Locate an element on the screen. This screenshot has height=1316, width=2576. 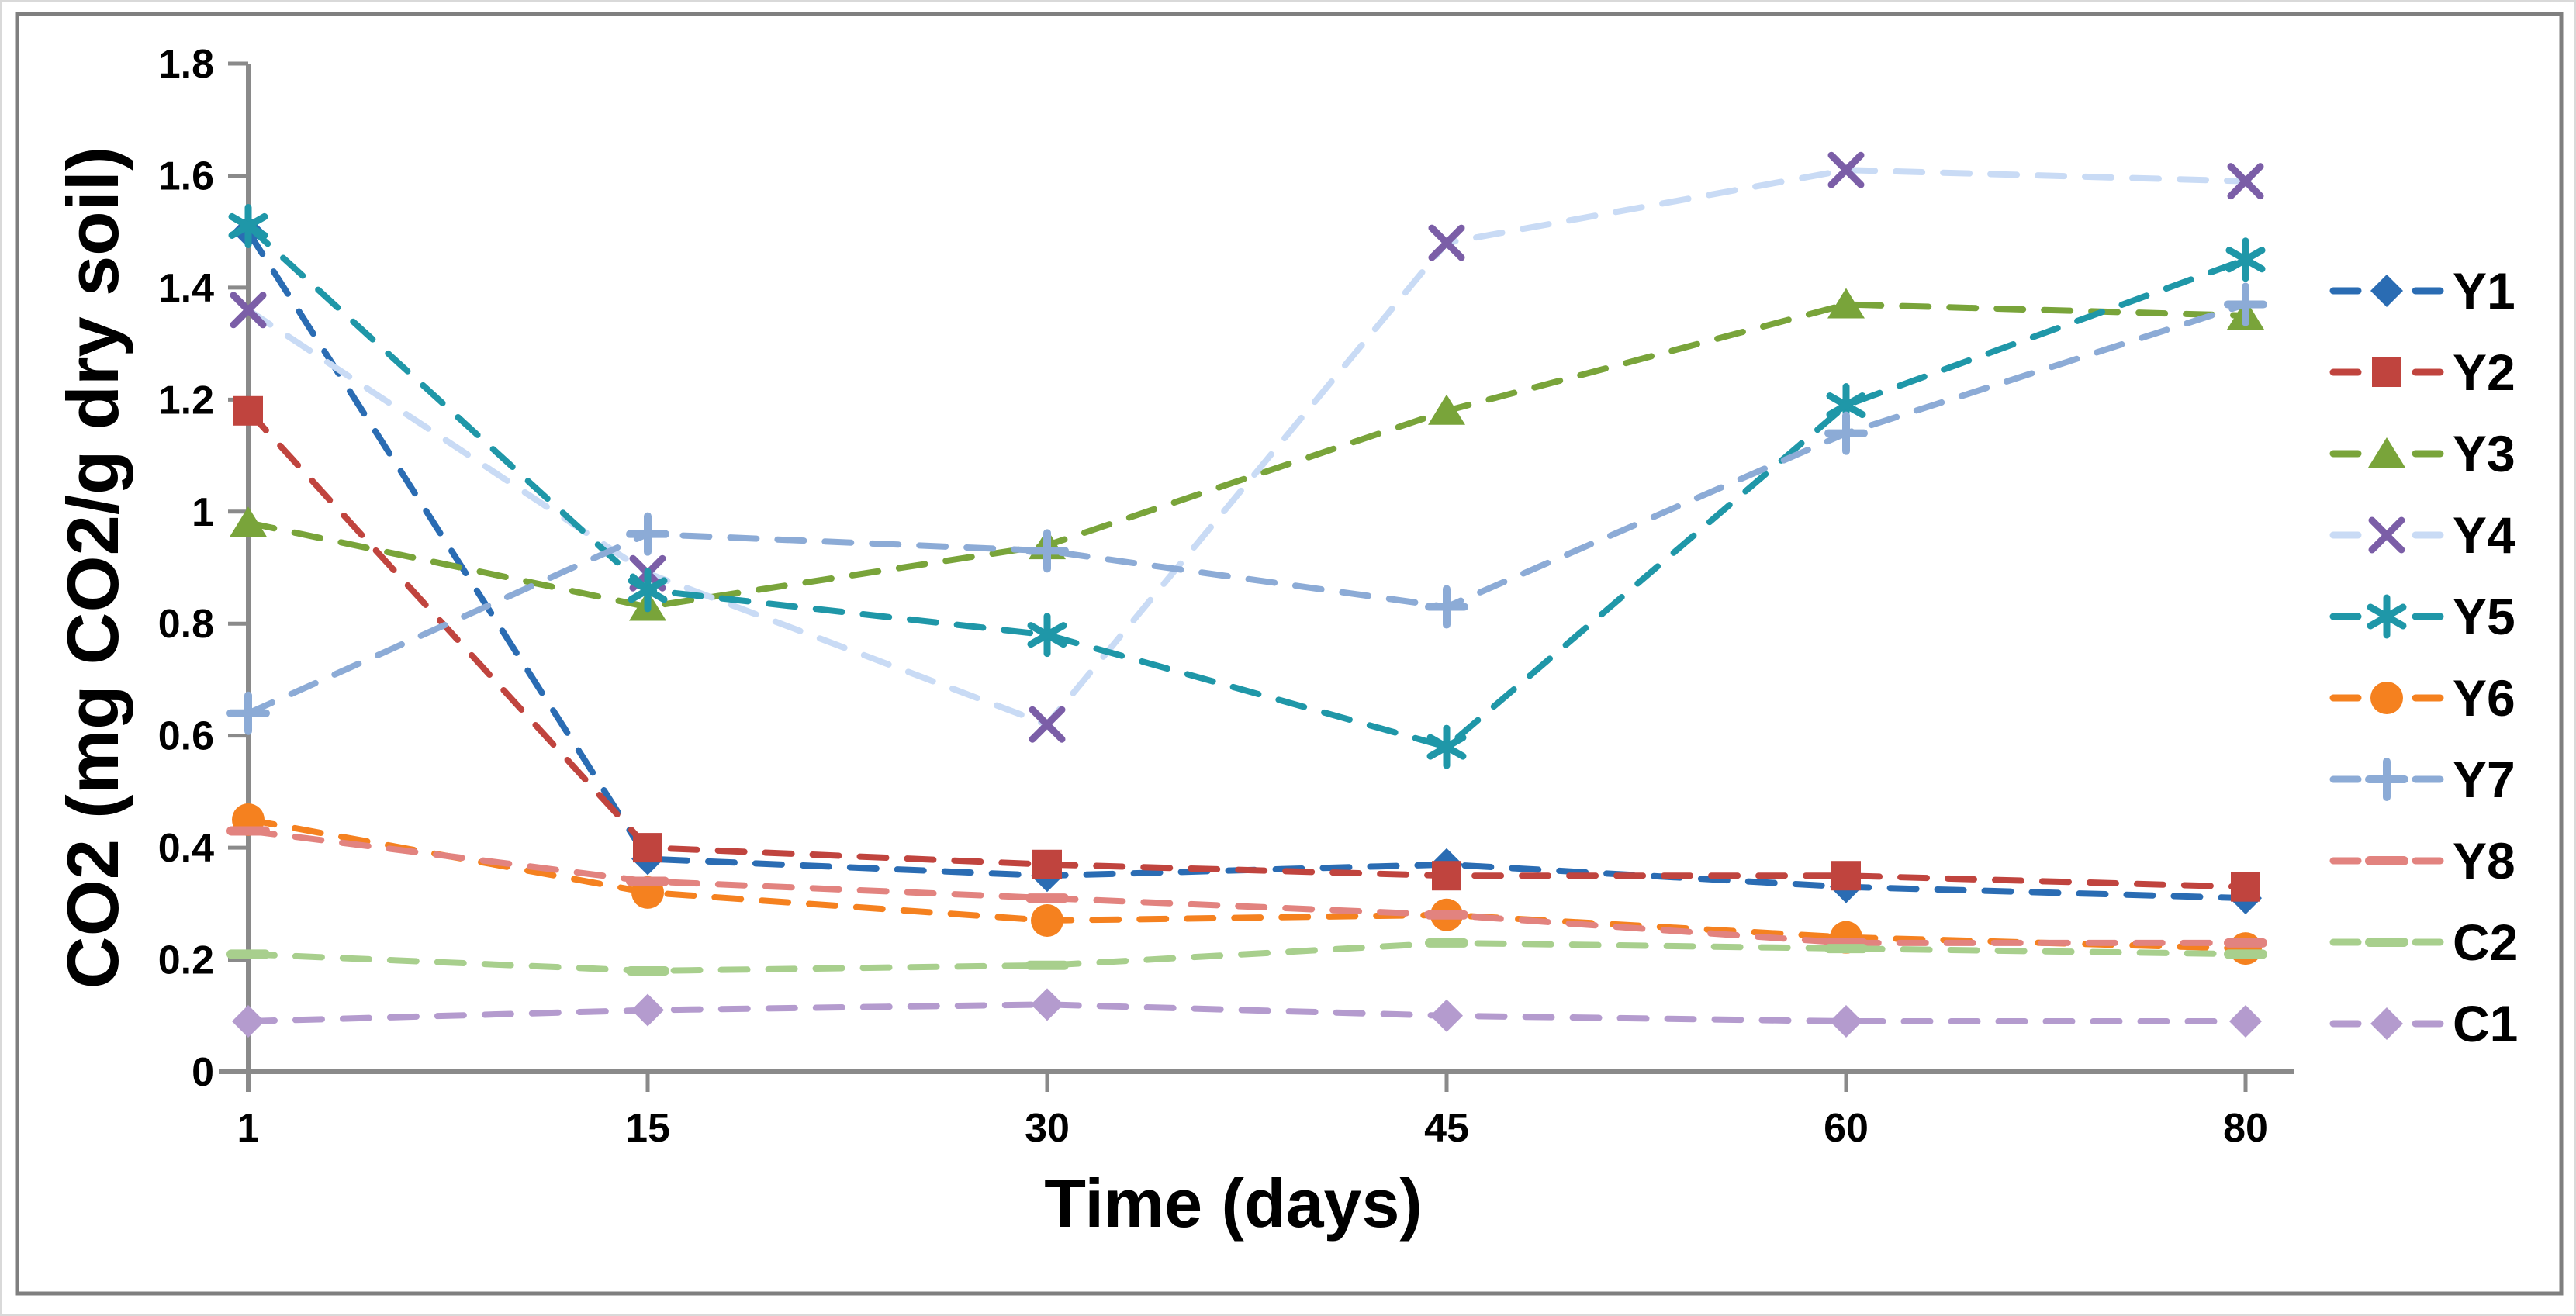
legend-marker-Y4 is located at coordinates (2386, 535).